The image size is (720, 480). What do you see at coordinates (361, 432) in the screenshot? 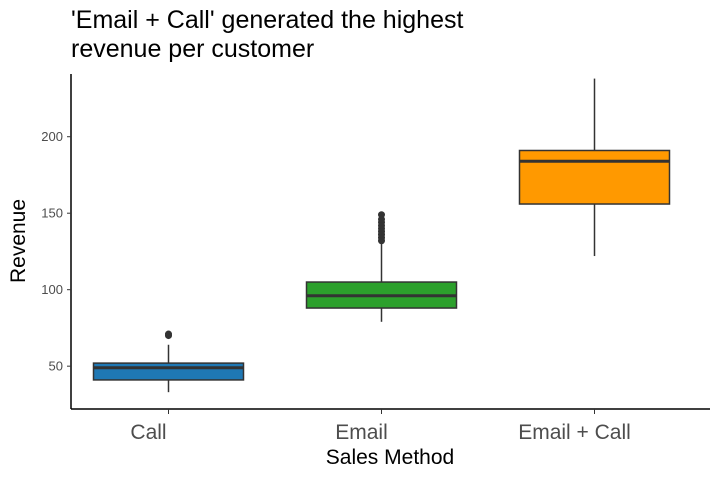
I see `x-tick-label: Email` at bounding box center [361, 432].